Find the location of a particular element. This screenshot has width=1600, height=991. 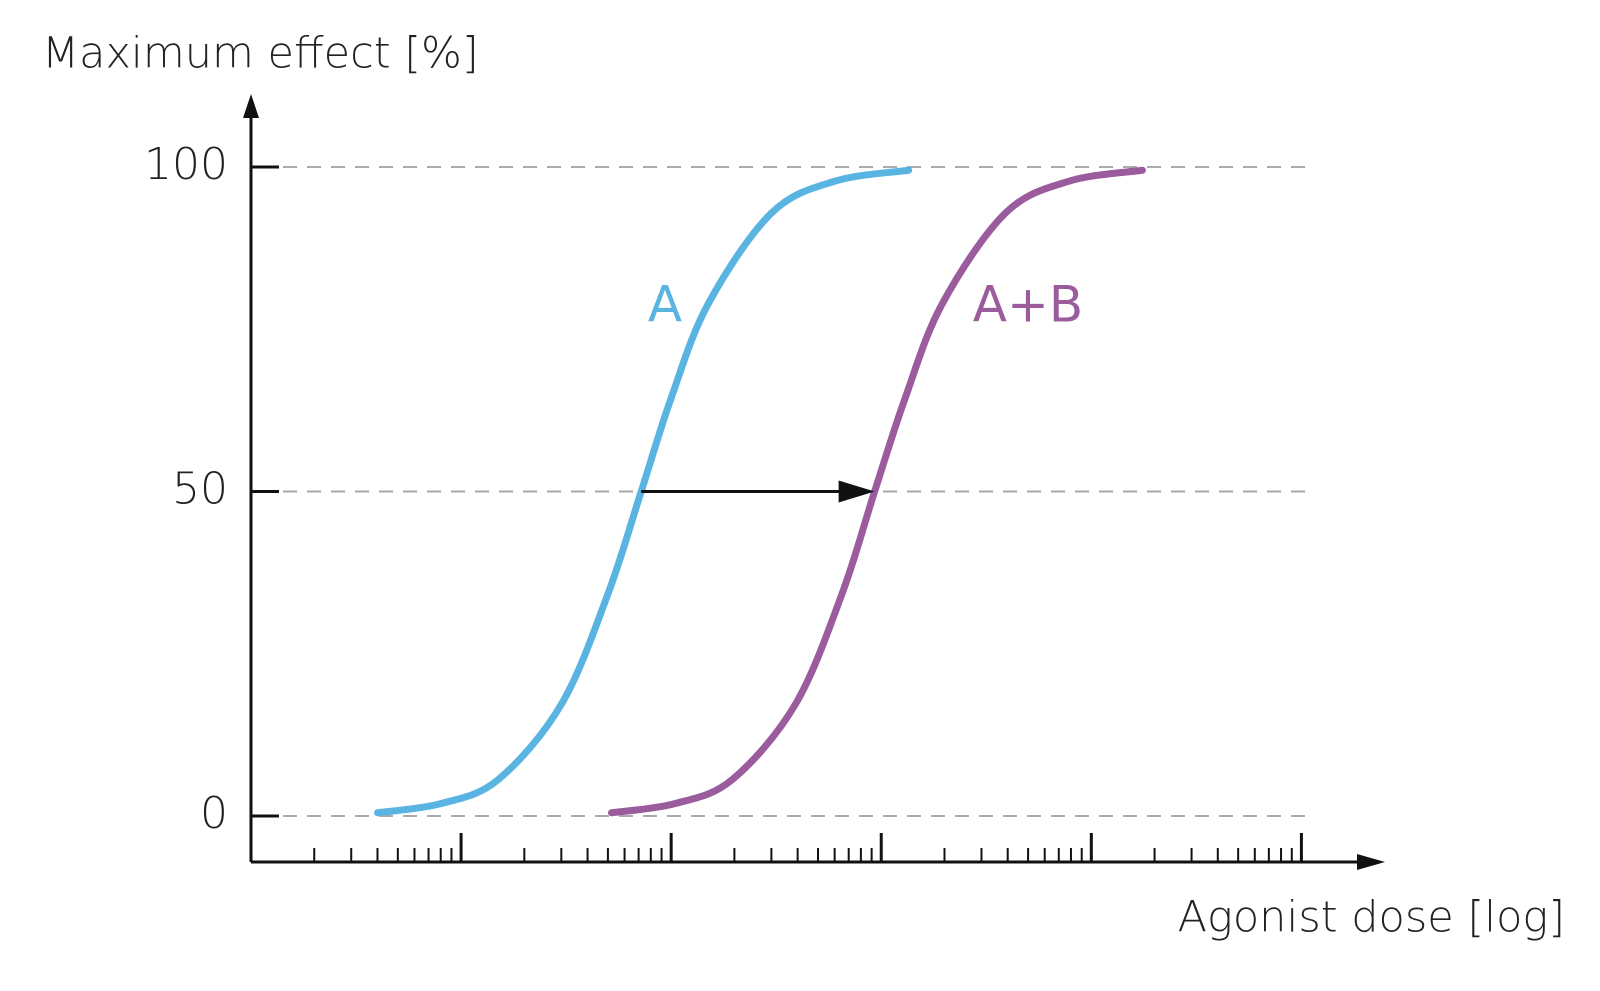

y-axis-label: Maximum effect [%] is located at coordinates (260, 54).